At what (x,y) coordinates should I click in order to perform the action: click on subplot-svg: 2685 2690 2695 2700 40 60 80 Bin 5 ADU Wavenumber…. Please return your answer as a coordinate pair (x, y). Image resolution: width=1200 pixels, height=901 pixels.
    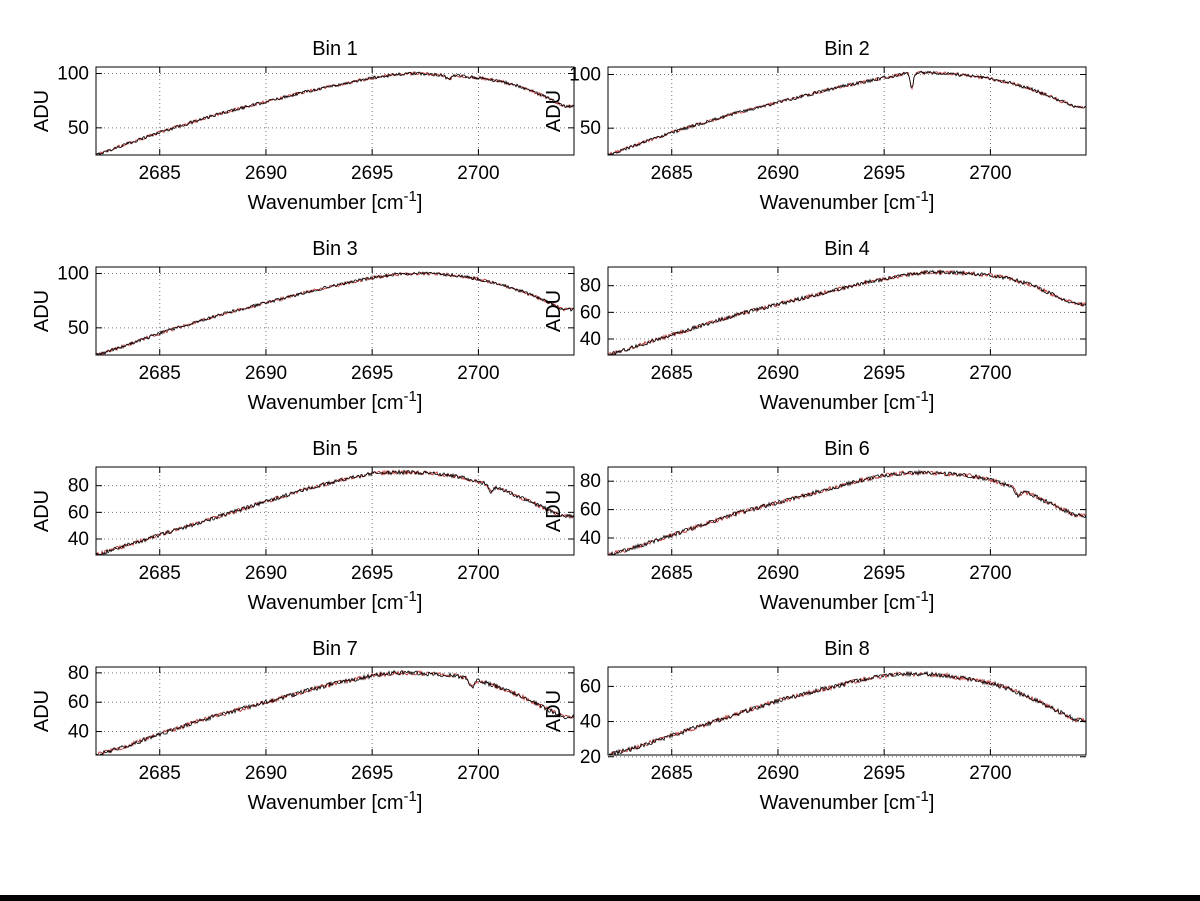
    Looking at the image, I should click on (303, 526).